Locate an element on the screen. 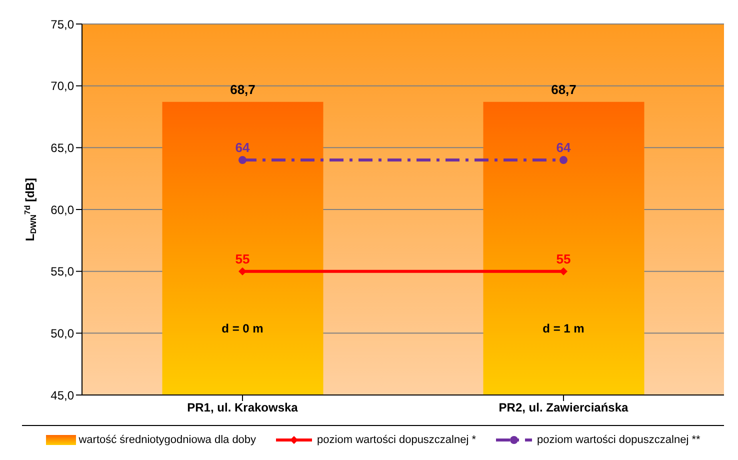  y-tick-label: 60,0 is located at coordinates (62, 209).